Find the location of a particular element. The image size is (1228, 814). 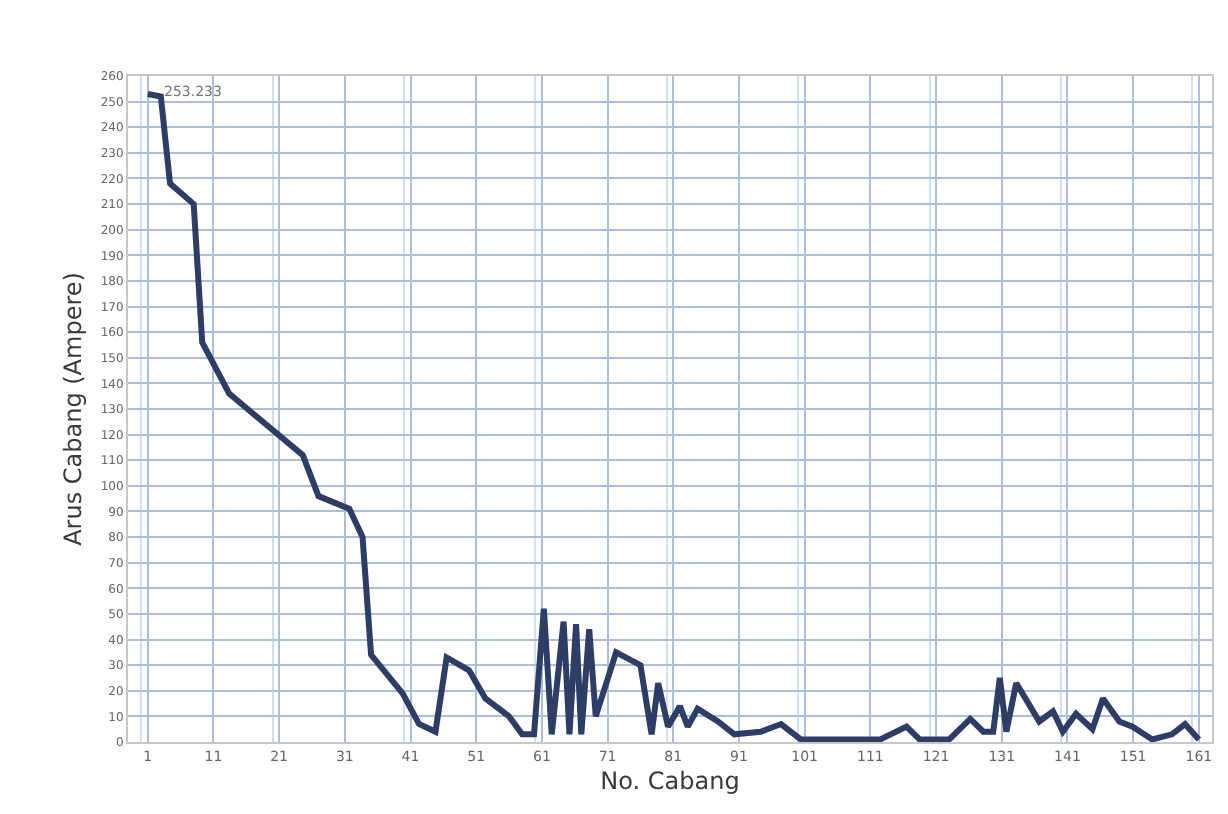

y-axis-title: Arus Cabang (Ampere) is located at coordinates (73, 409).